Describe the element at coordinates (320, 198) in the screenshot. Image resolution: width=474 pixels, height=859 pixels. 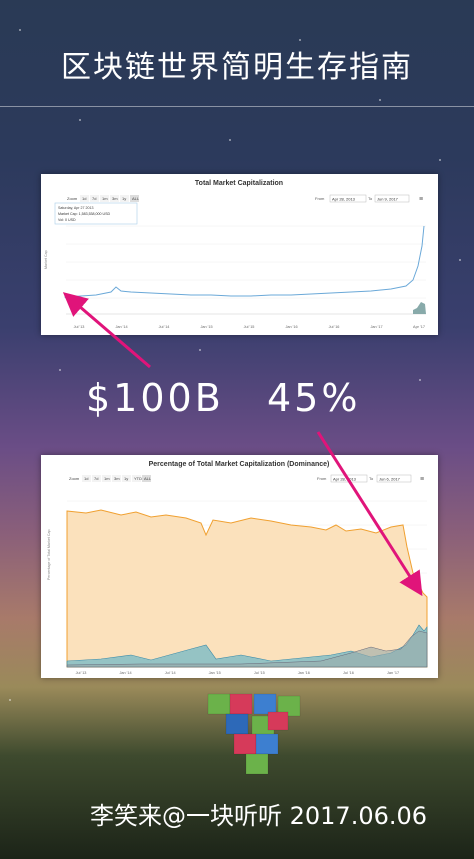
I see `chart1-from-label: From` at that location.